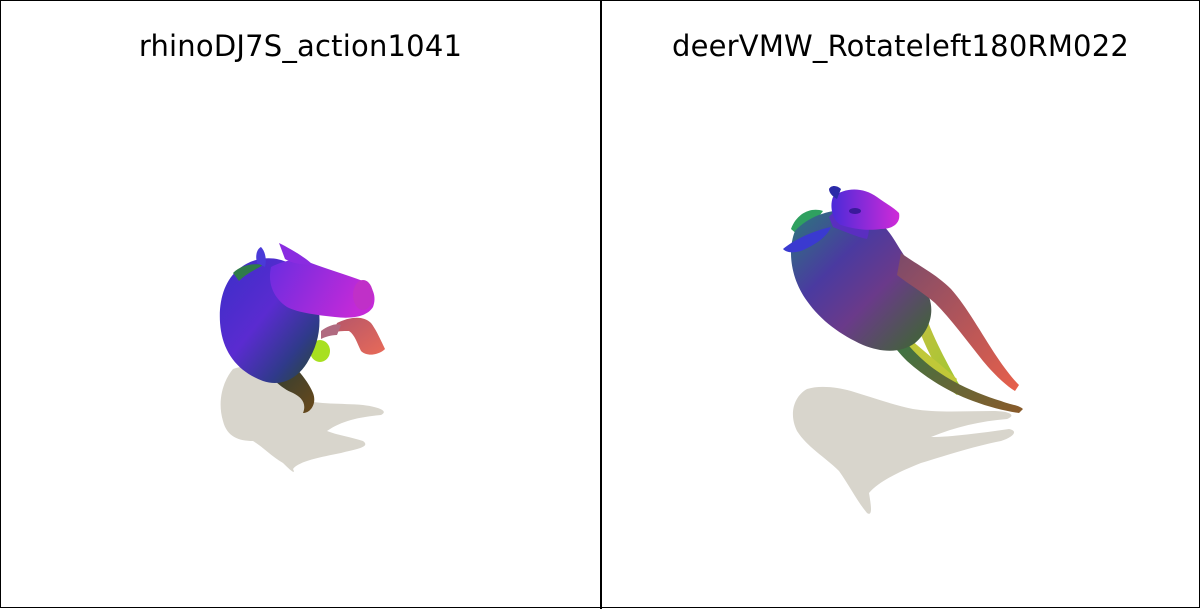  I want to click on rhino-shadow, so click(302, 419).